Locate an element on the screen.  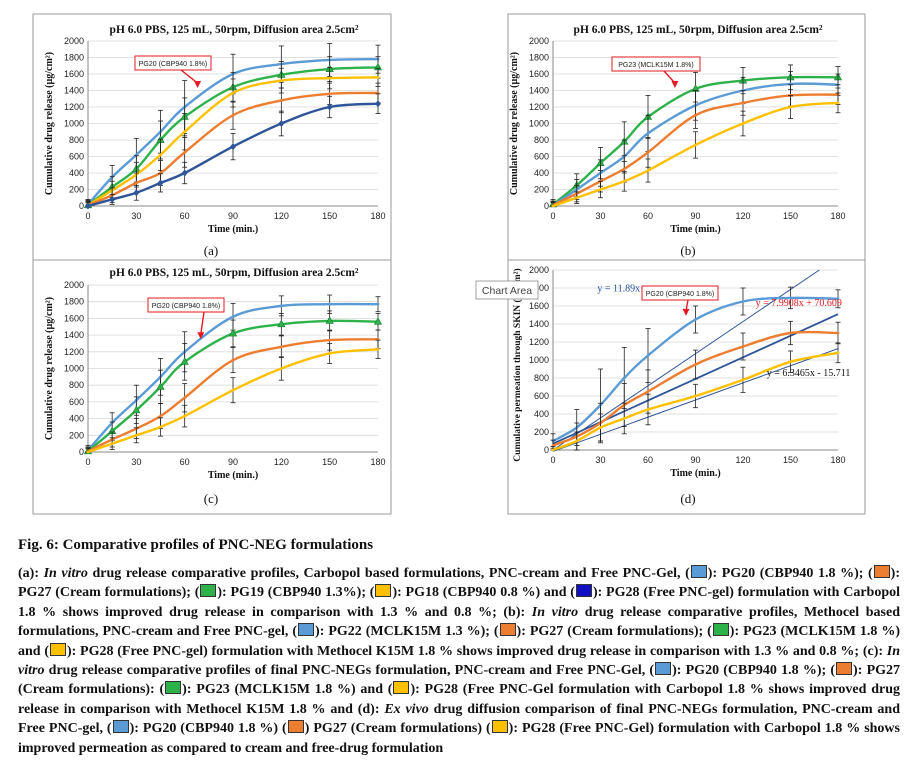
x-tick-label: 180 is located at coordinates (837, 460).